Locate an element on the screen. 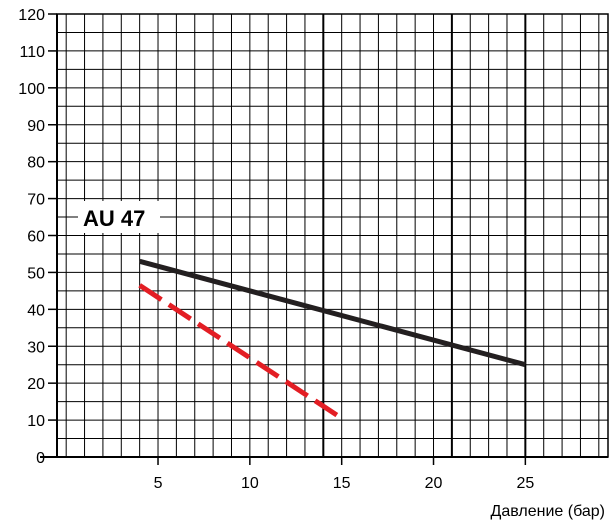 This screenshot has width=611, height=526. y-tick-label: 100 is located at coordinates (31, 89).